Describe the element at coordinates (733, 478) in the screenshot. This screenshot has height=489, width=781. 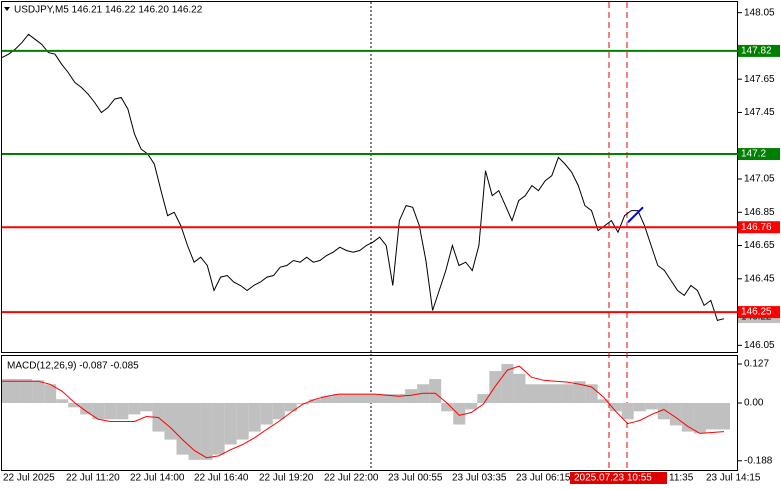
I see `x-tick-label: 23 Jul 14:15` at that location.